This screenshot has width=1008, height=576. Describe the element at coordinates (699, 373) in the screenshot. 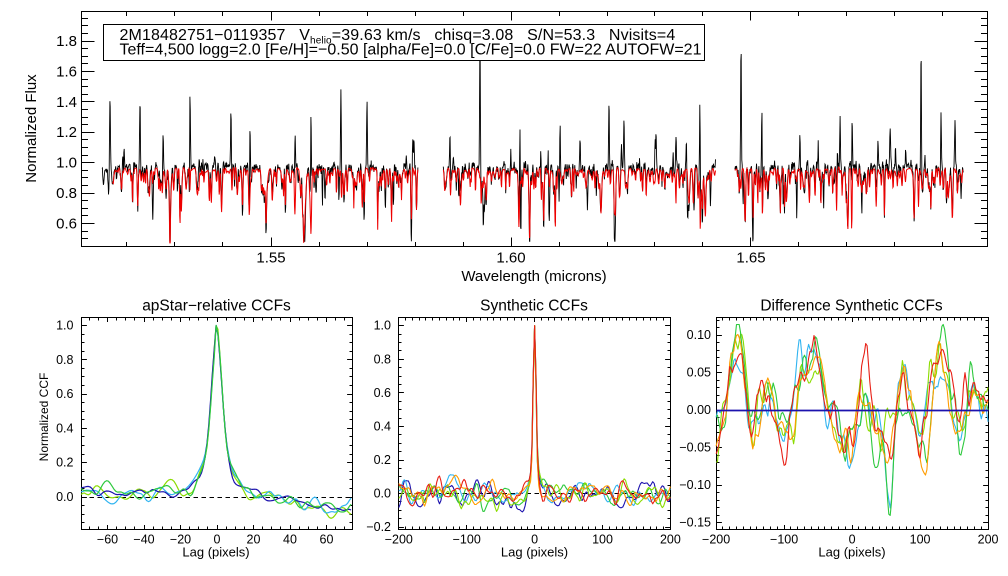

I see `svg-text: 0.05` at that location.